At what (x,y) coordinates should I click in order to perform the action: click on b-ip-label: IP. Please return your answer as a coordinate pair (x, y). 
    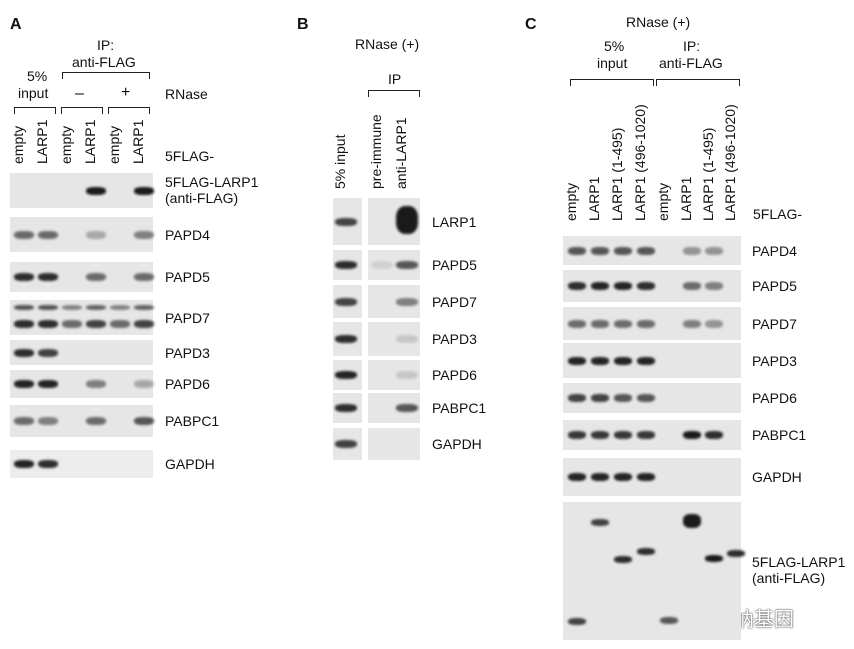
    Looking at the image, I should click on (395, 79).